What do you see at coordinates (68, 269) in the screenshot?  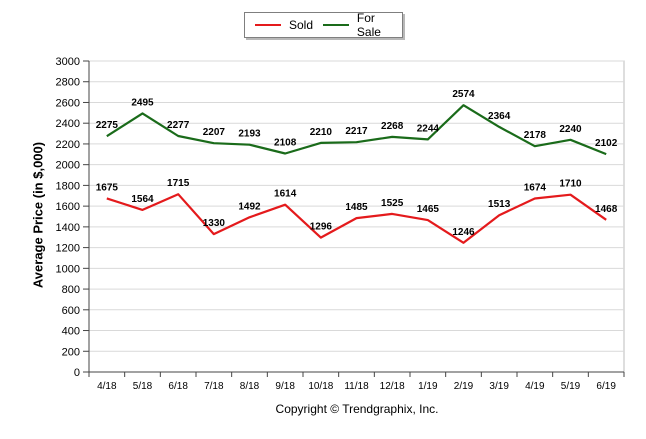 I see `y-tick-label: 1000` at bounding box center [68, 269].